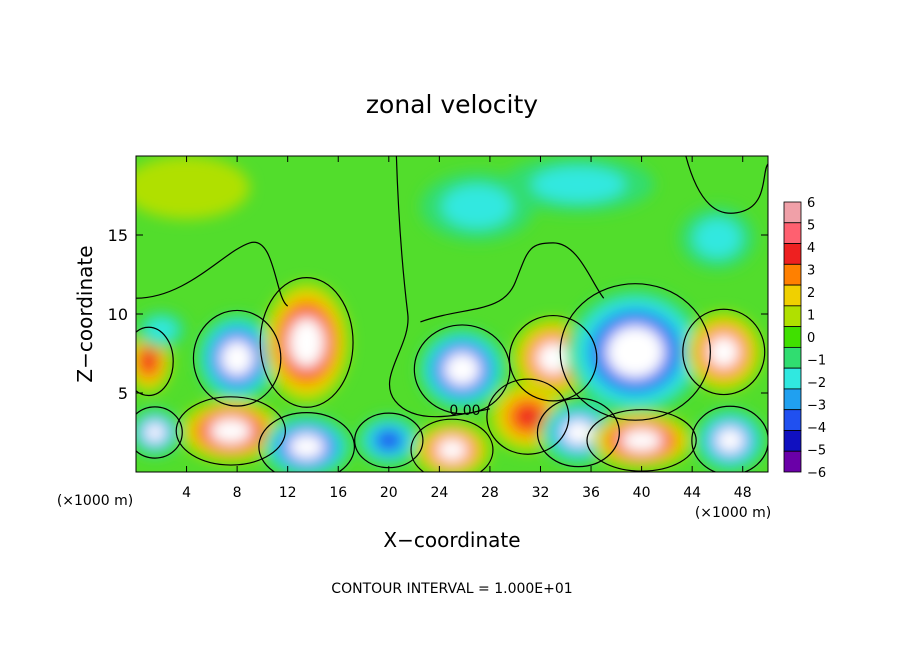 Image resolution: width=904 pixels, height=654 pixels. Describe the element at coordinates (816, 428) in the screenshot. I see `colorbar-tick-label: −4` at that location.